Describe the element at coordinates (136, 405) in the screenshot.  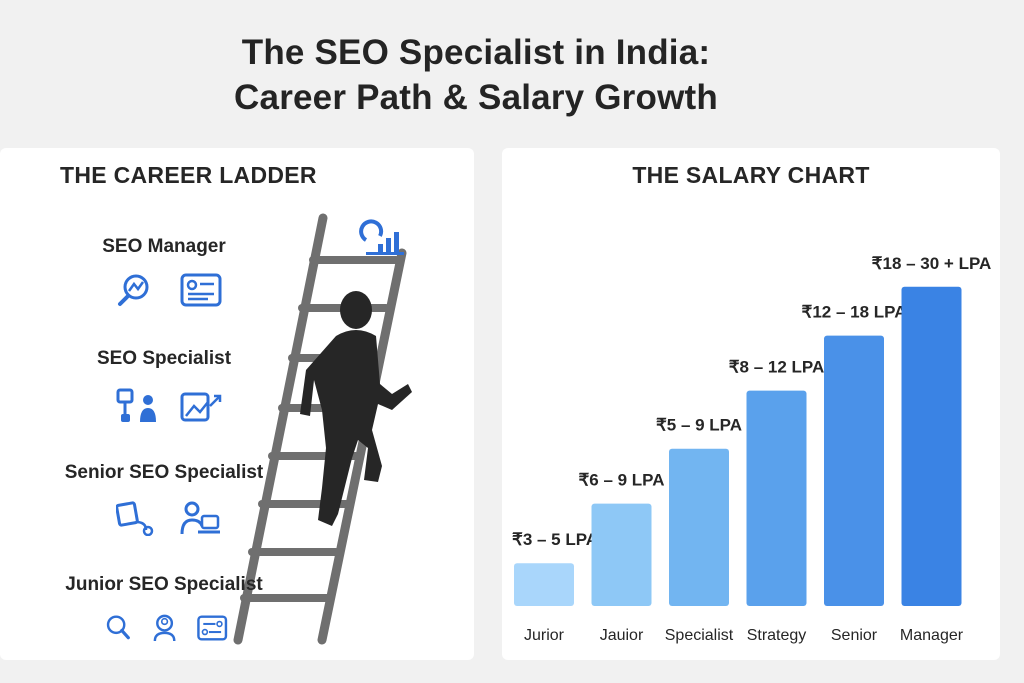
I see `team-hierarchy-icon` at that location.